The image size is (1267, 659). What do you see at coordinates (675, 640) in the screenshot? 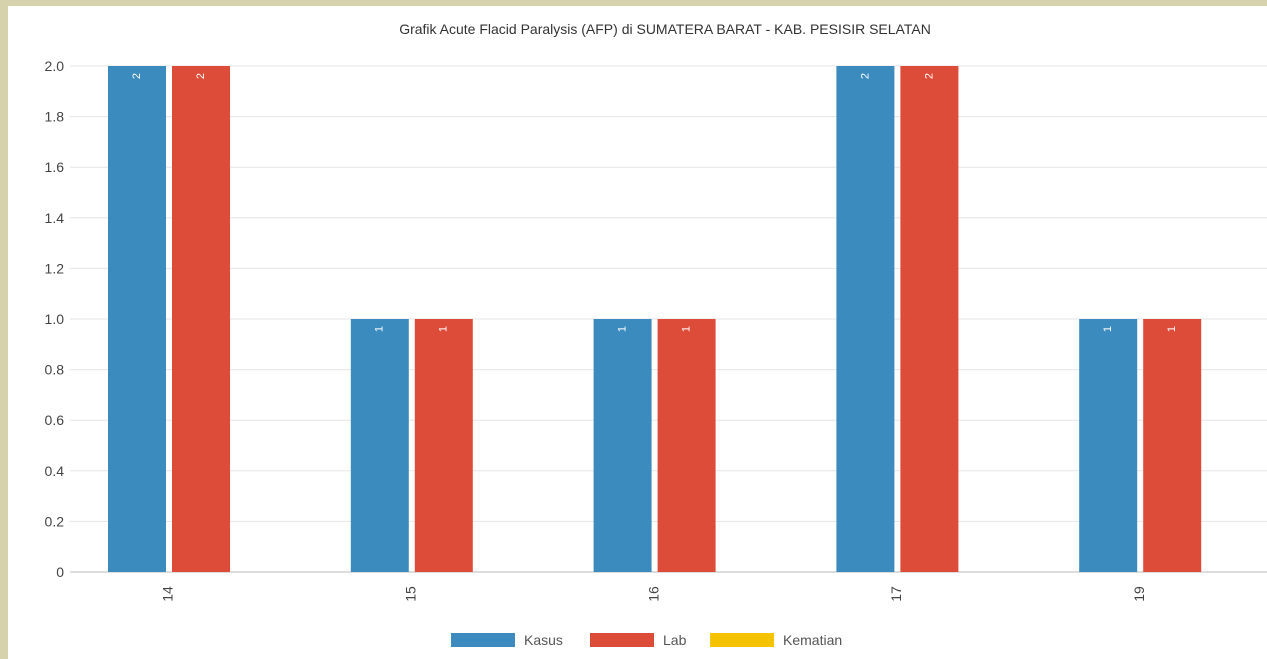
I see `legend-label: Lab` at bounding box center [675, 640].